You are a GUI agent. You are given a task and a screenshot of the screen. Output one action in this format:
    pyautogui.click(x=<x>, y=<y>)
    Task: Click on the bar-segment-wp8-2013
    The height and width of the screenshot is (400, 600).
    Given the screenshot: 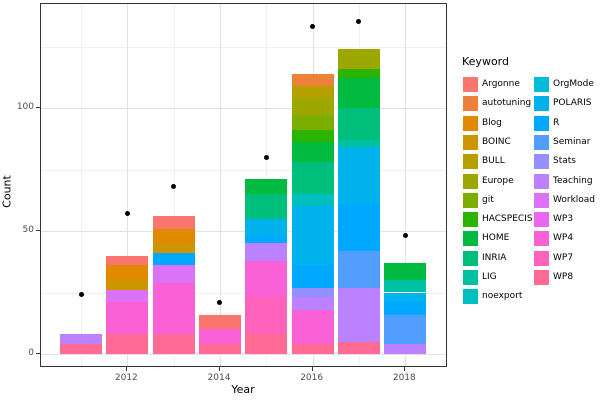 What is the action you would take?
    pyautogui.click(x=173, y=344)
    